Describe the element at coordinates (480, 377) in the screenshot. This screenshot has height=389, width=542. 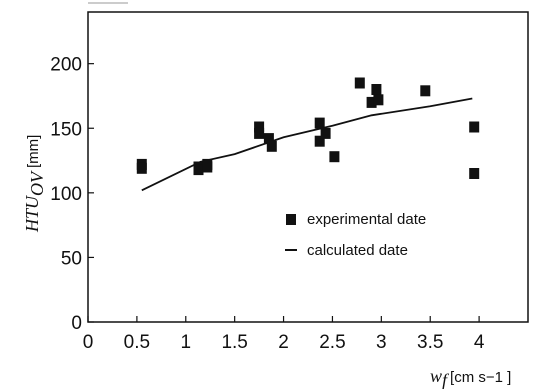
I see `x-axis-unit: [cm s−1 ]` at that location.